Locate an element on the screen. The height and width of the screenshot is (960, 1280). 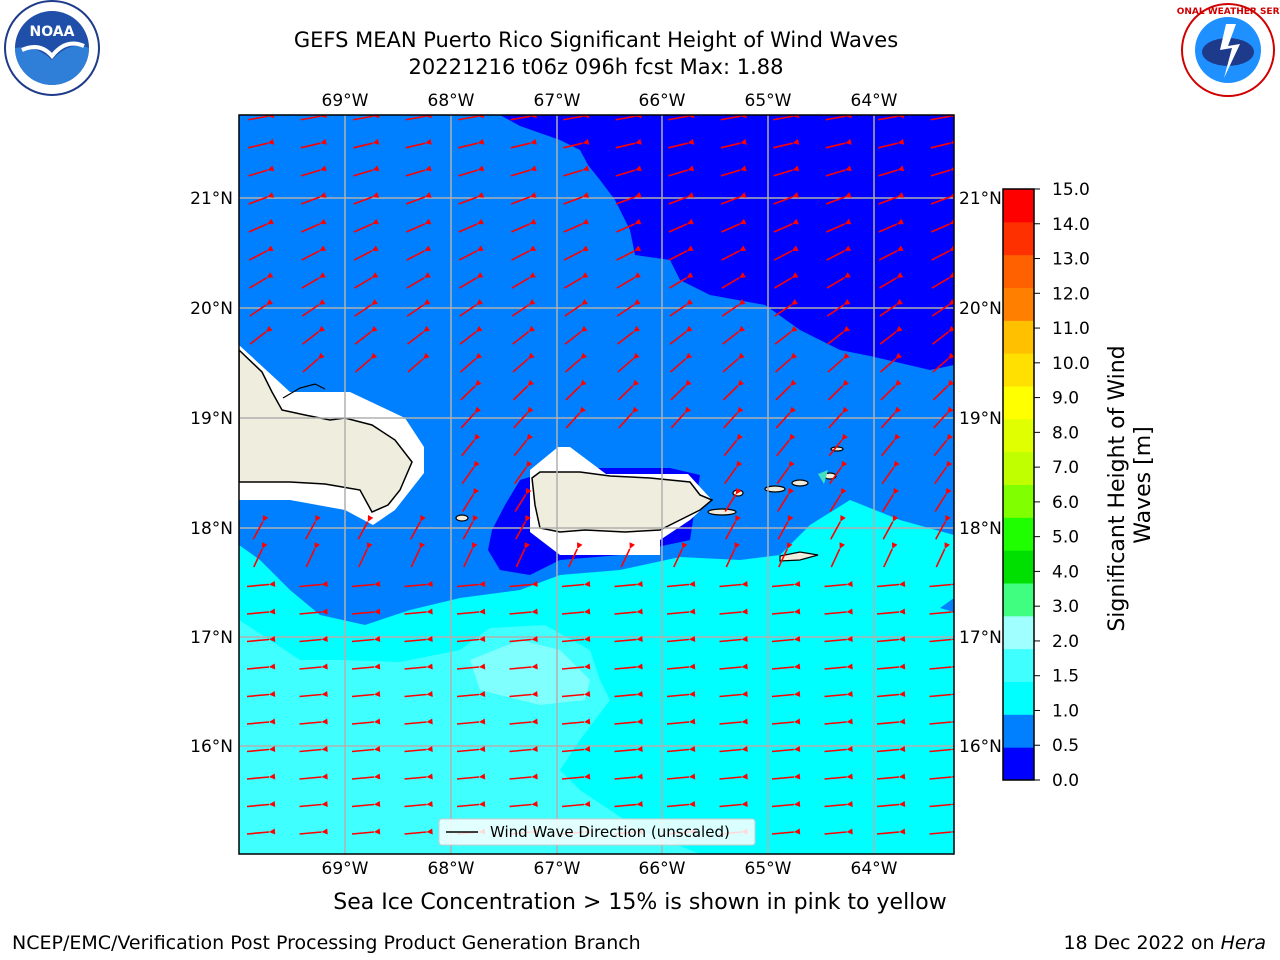
lon-label: 64°W is located at coordinates (874, 101).